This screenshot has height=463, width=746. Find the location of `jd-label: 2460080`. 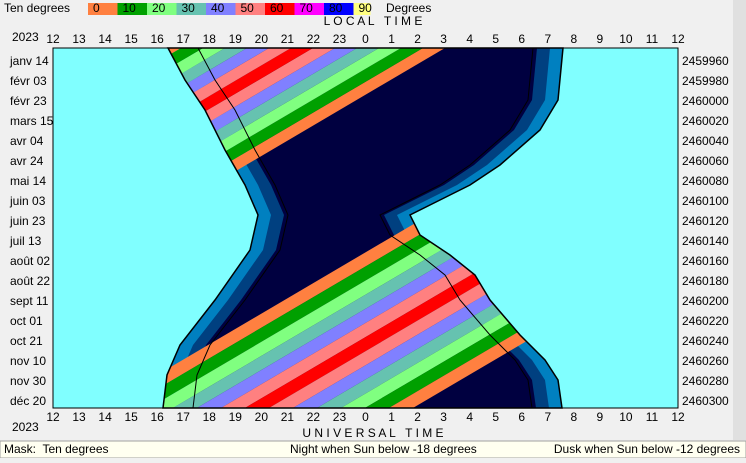

jd-label: 2460080 is located at coordinates (705, 181).